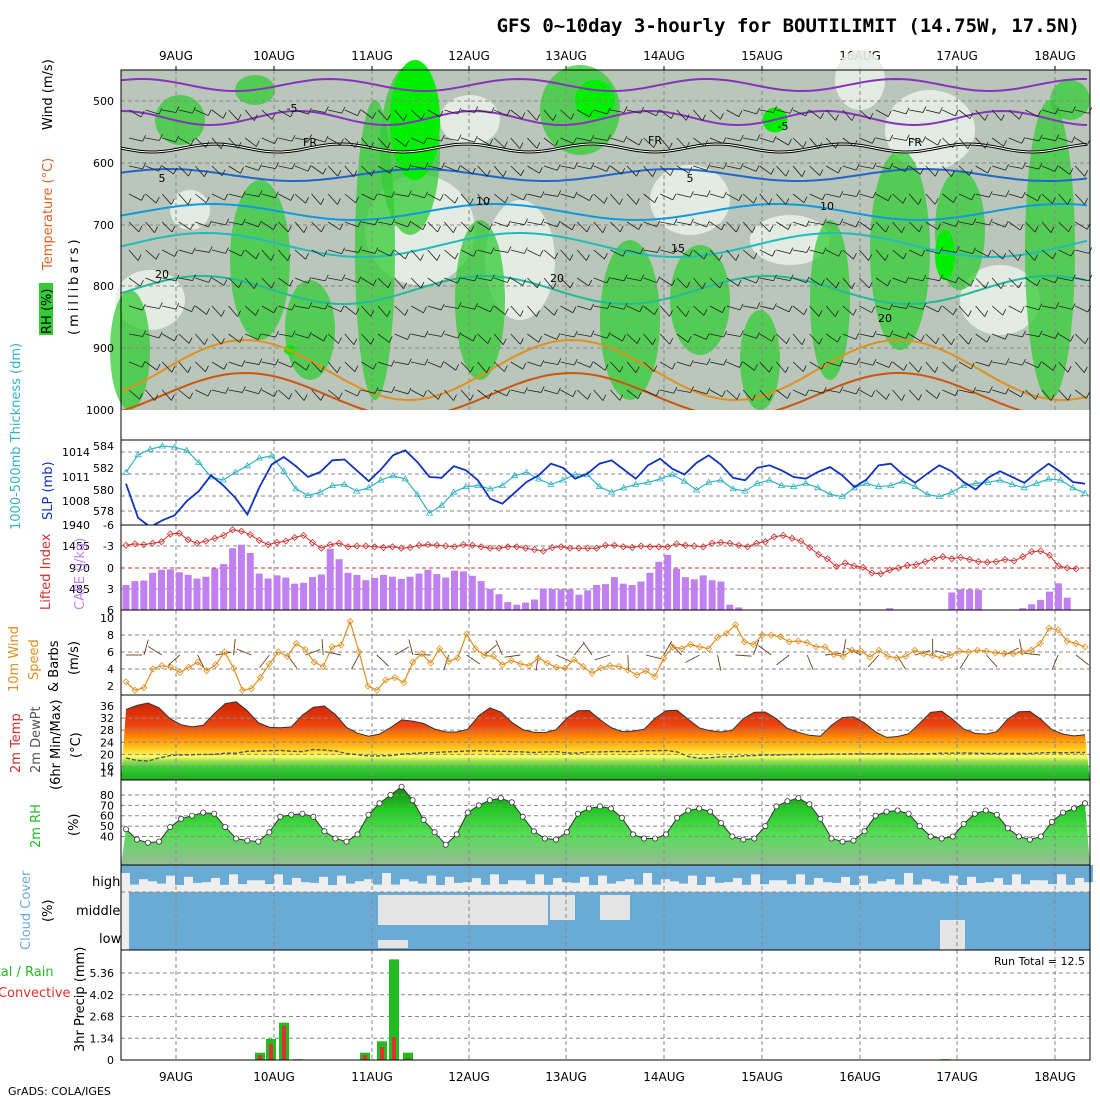 This screenshot has width=1100, height=1100. I want to click on date-label: 9AUG, so click(176, 1077).